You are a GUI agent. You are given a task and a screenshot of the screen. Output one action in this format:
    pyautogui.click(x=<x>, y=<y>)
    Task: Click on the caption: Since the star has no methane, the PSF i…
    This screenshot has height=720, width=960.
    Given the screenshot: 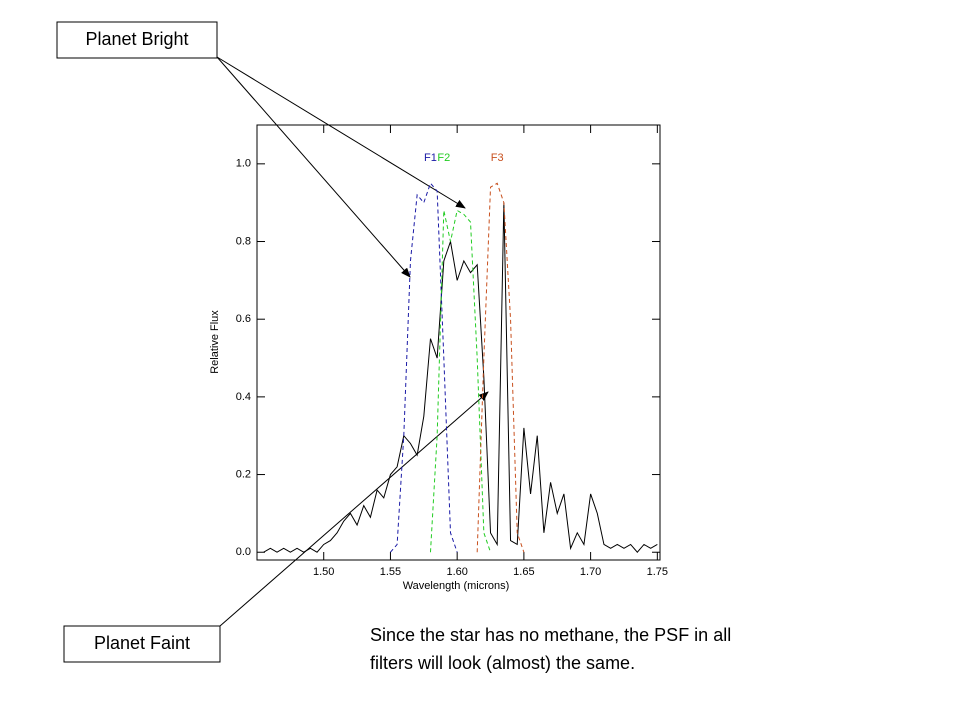 What is the action you would take?
    pyautogui.click(x=550, y=635)
    